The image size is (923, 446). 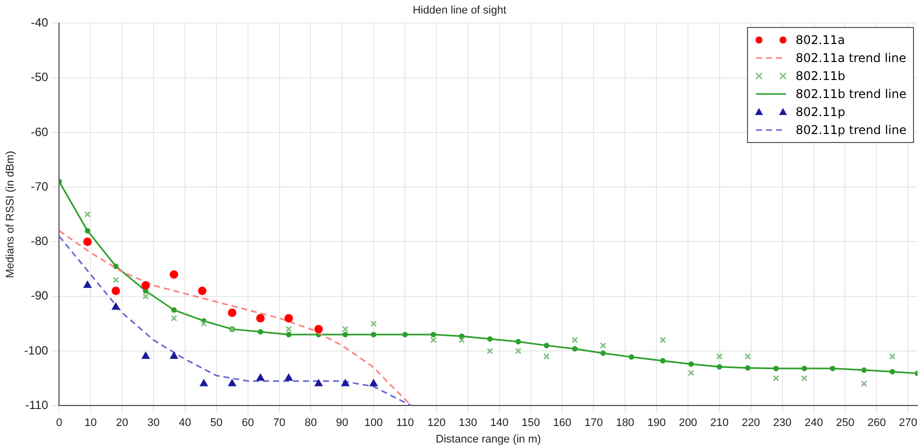 I want to click on x-tick-label: 130, so click(x=468, y=423).